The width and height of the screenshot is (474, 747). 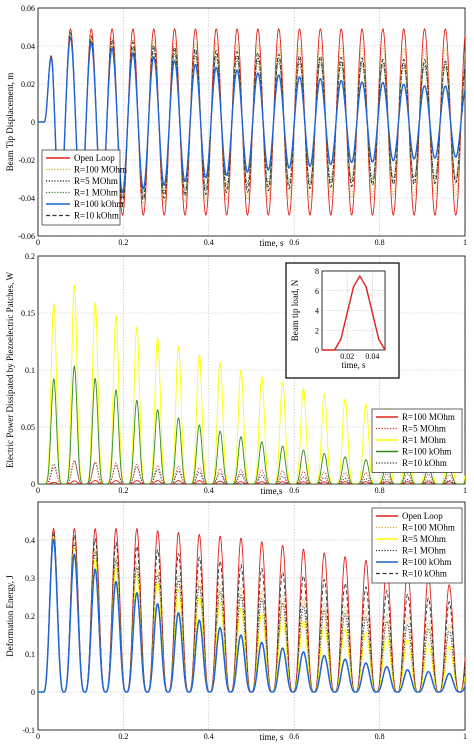 I want to click on y-tick-label: 6, so click(x=317, y=291).